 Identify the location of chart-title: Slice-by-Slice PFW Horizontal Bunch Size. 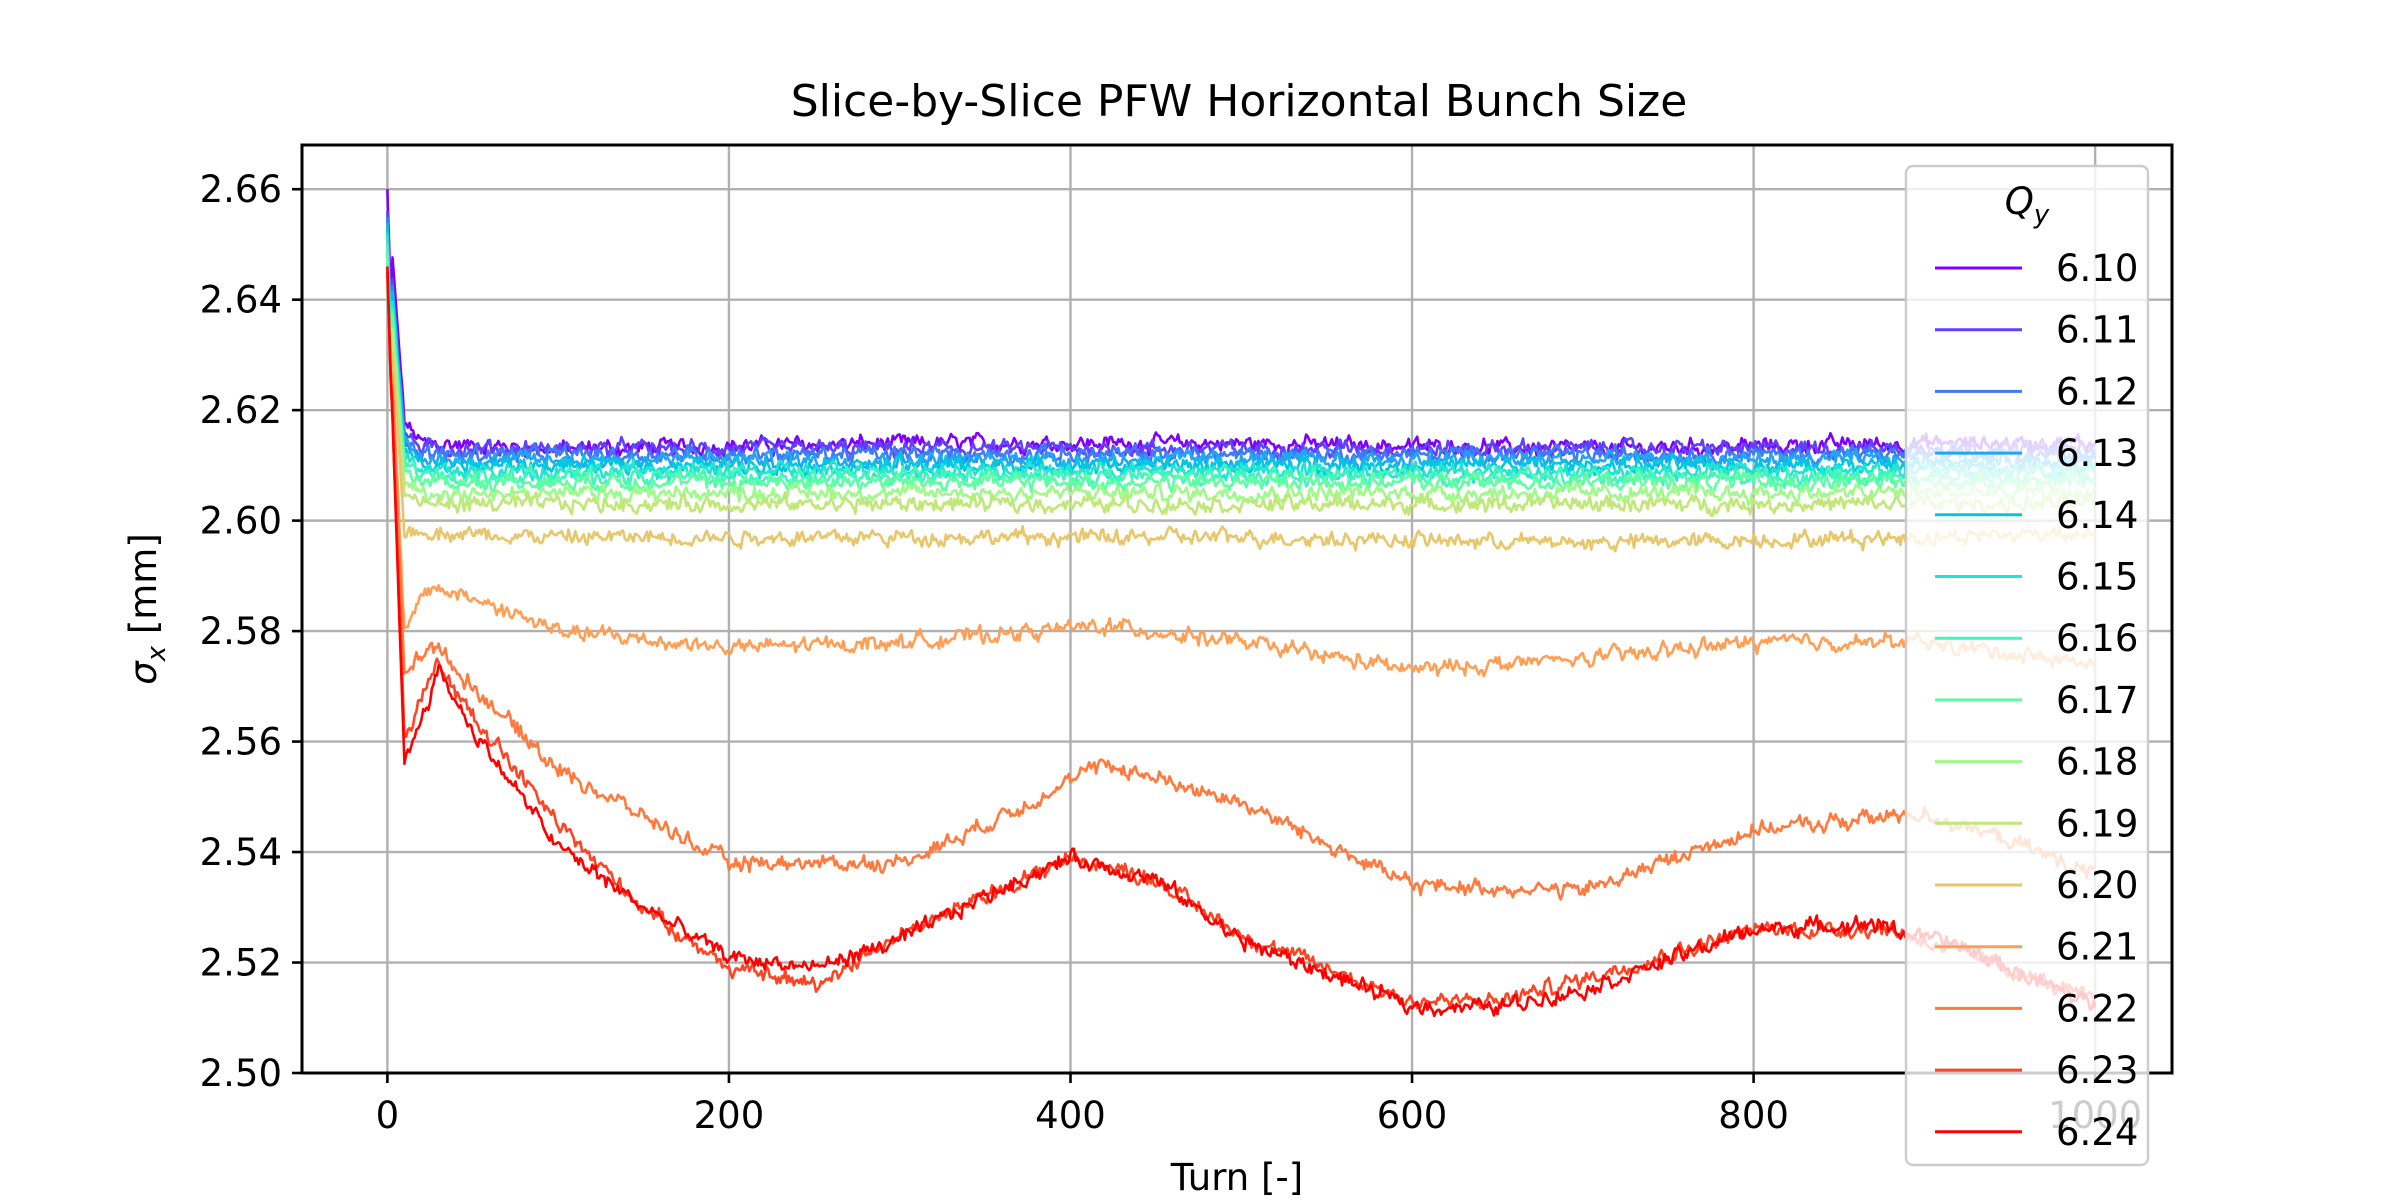
(1239, 101).